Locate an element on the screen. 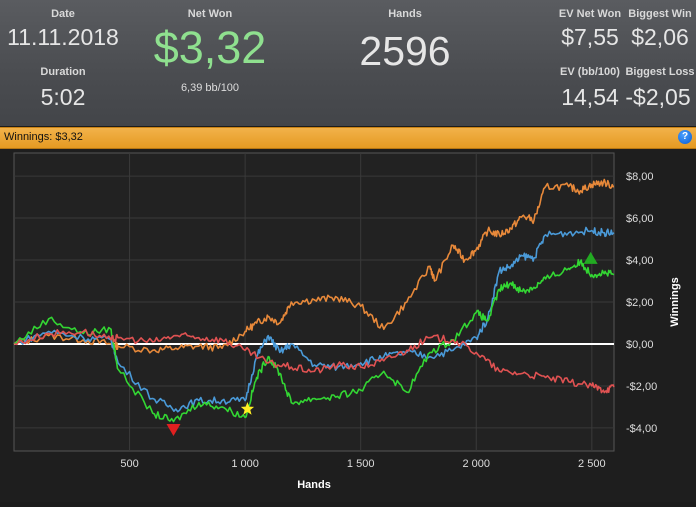  star-marker is located at coordinates (247, 408).